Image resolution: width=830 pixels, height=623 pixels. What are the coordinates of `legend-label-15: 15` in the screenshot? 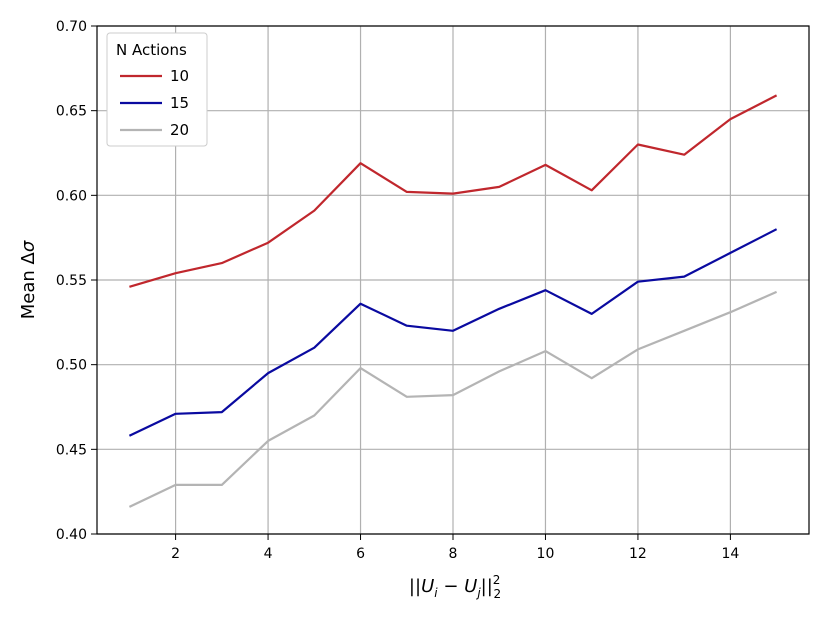 It's located at (179, 103).